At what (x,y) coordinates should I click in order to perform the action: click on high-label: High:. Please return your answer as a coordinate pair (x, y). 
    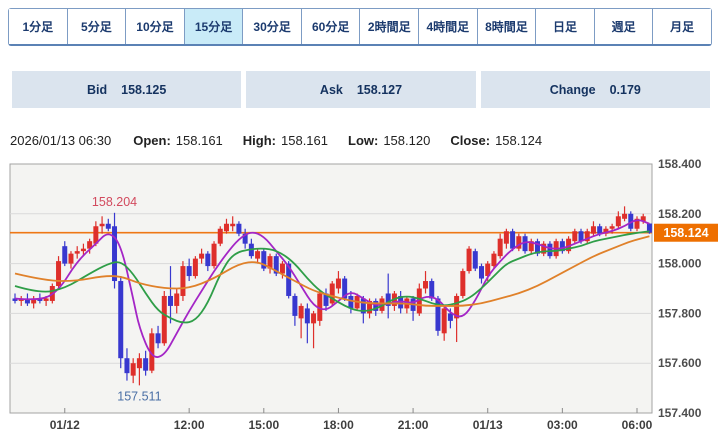
    Looking at the image, I should click on (259, 140).